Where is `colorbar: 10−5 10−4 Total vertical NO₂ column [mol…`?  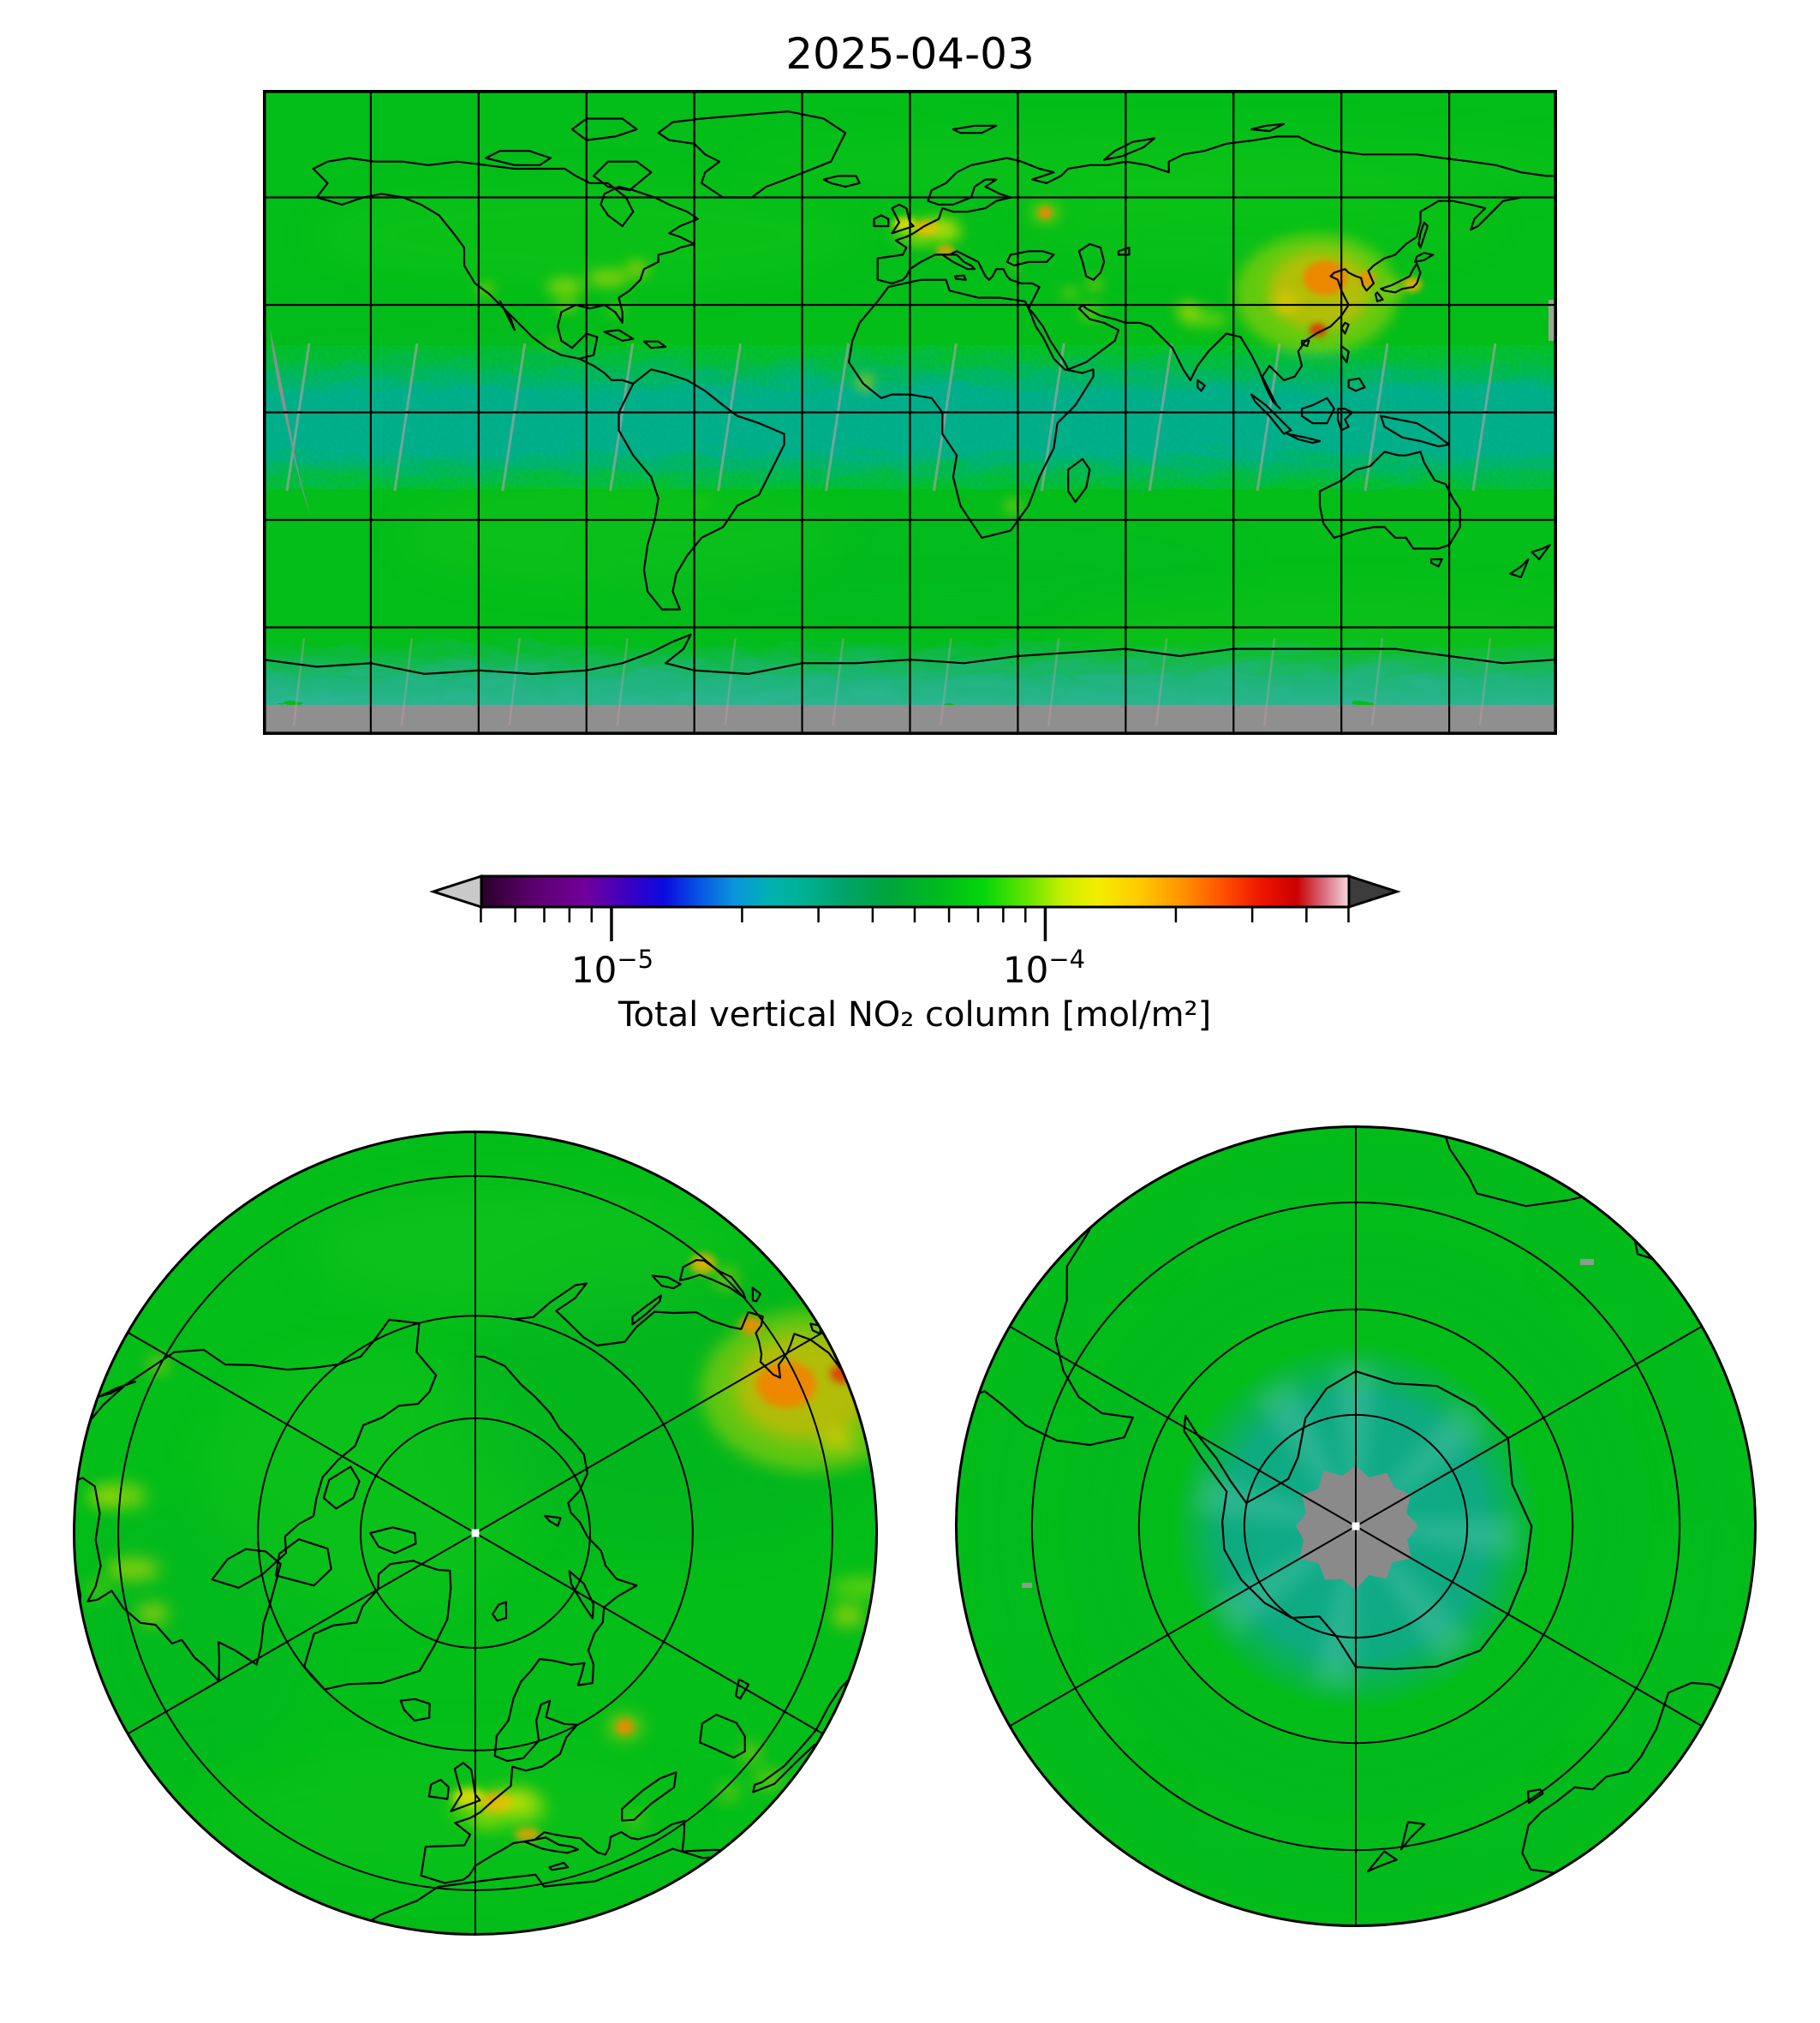
colorbar: 10−5 10−4 Total vertical NO₂ column [mol… is located at coordinates (915, 954).